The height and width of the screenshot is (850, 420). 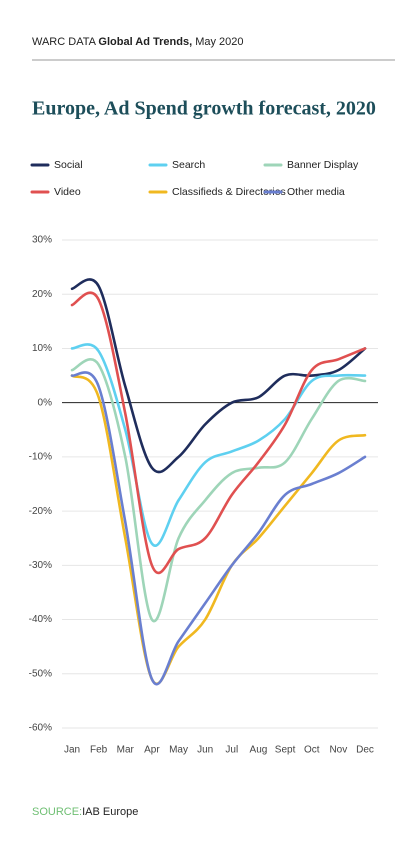 What do you see at coordinates (72, 750) in the screenshot?
I see `x-tick-label: Jan` at bounding box center [72, 750].